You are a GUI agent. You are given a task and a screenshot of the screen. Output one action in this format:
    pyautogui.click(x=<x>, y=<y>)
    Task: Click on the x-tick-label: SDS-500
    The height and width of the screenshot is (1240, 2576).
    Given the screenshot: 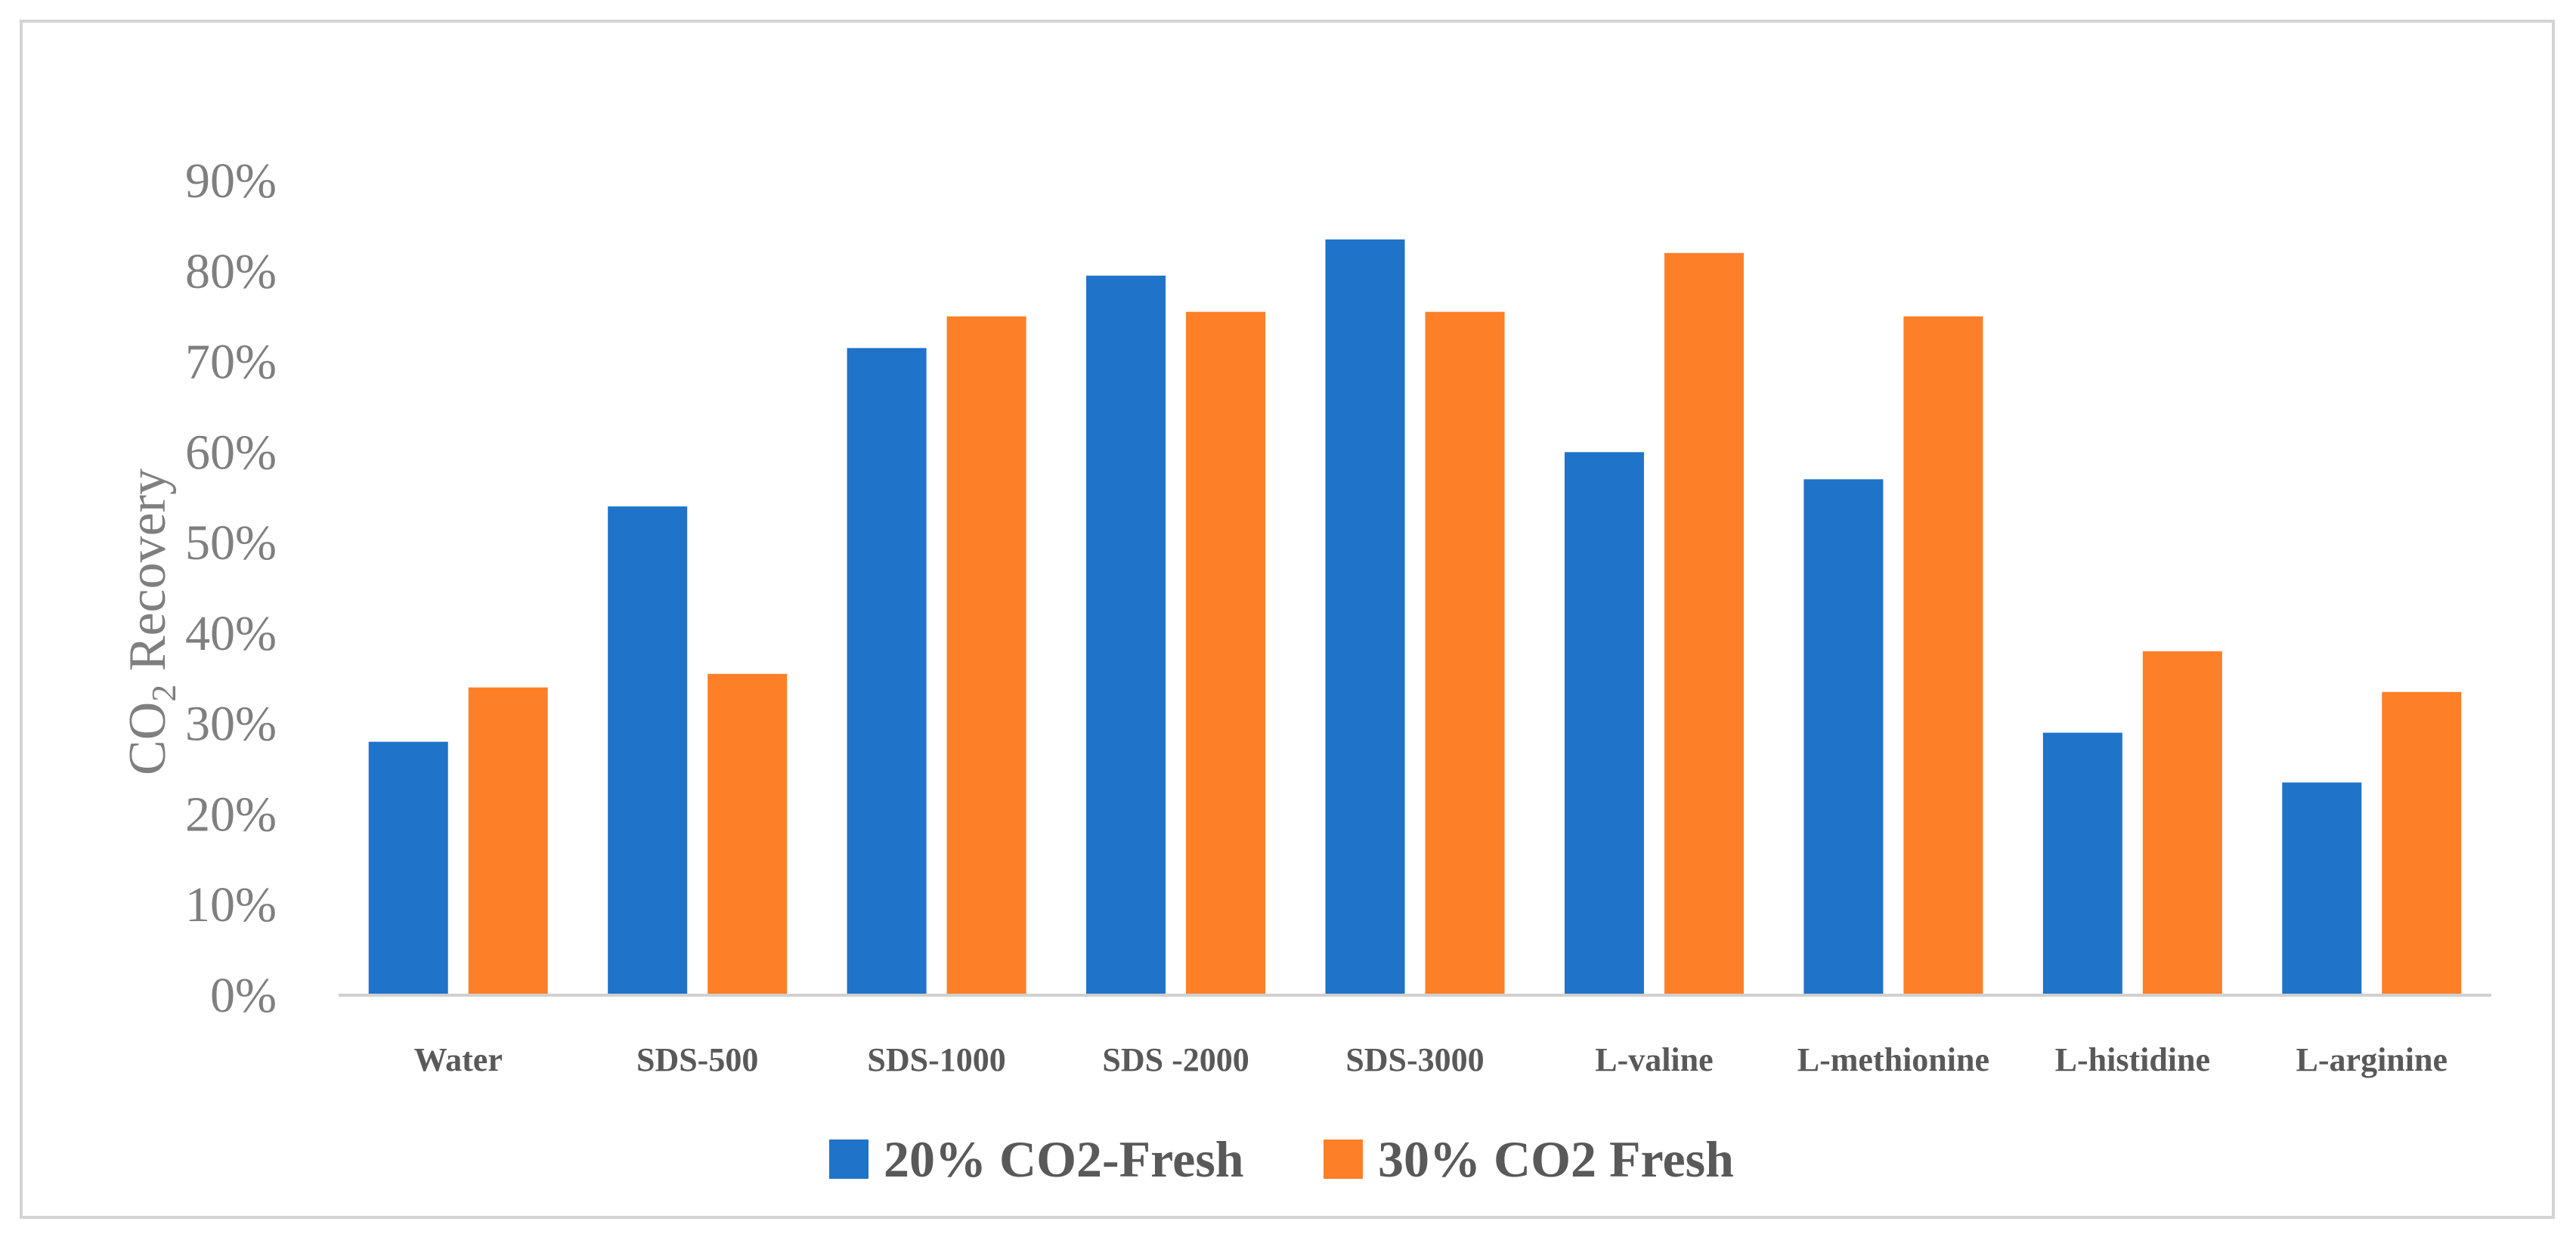 What is the action you would take?
    pyautogui.click(x=697, y=1059)
    